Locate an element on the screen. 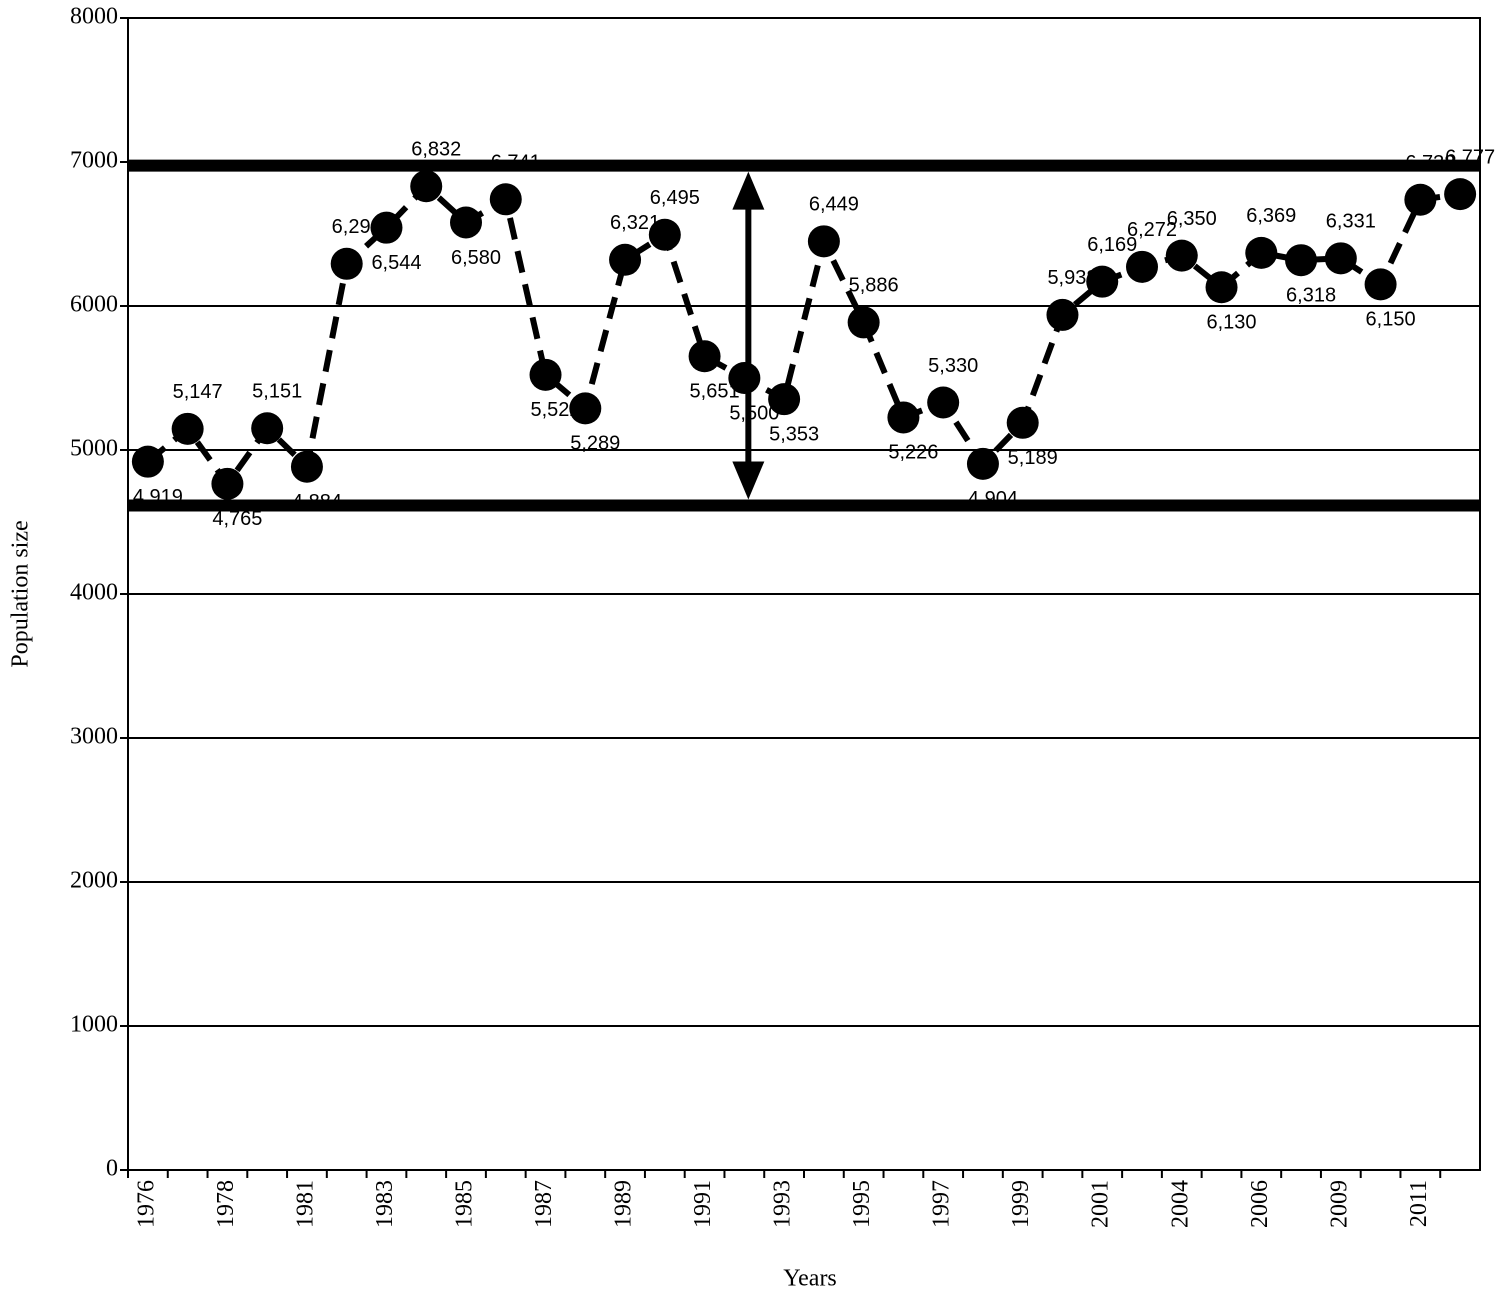 The image size is (1500, 1296). data-label: 6,580 is located at coordinates (476, 258).